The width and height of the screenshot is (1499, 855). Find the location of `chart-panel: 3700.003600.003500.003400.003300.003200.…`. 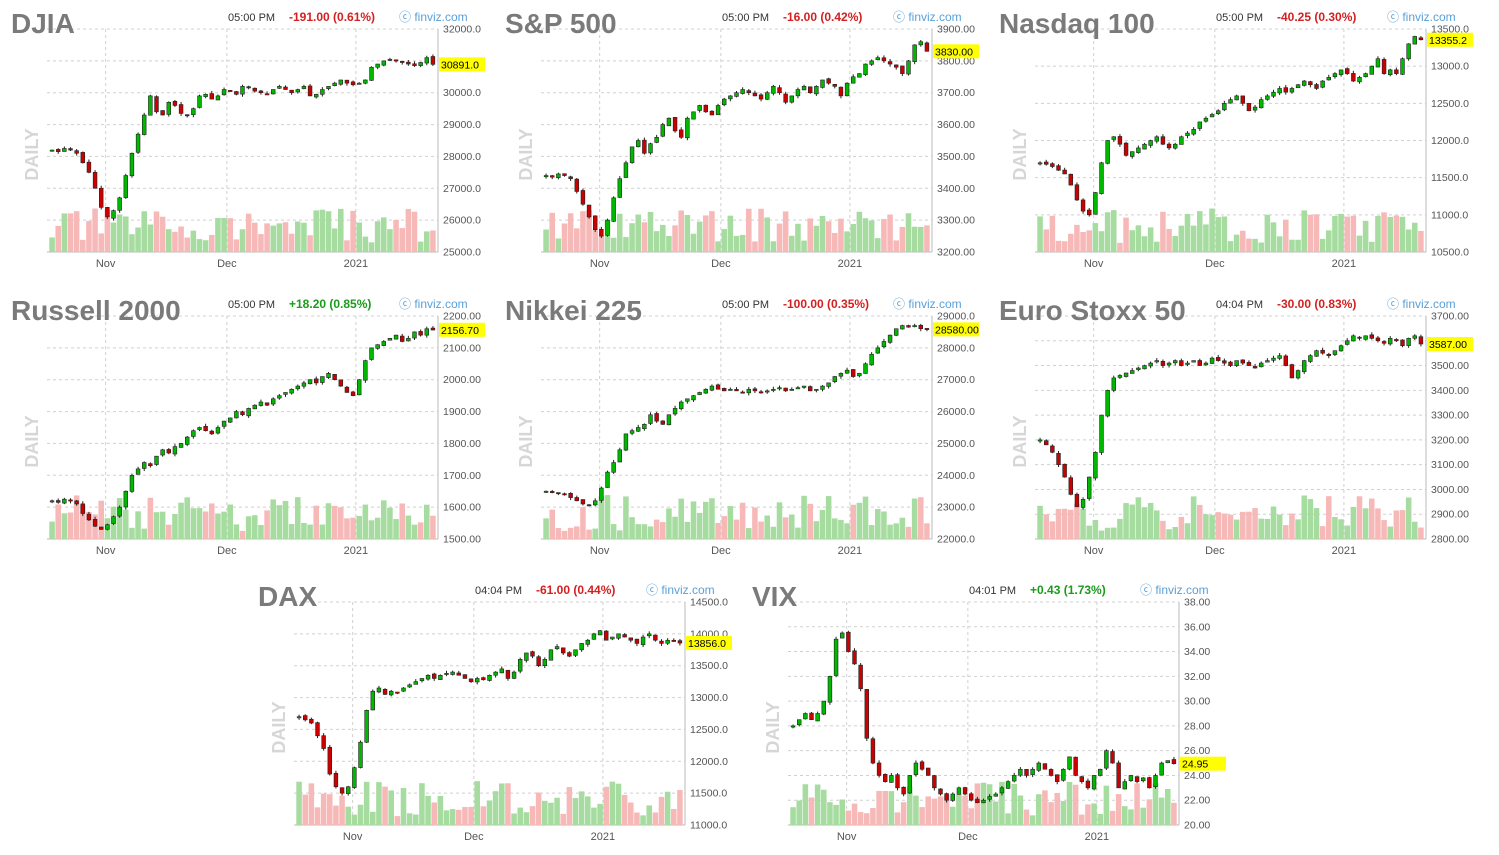

chart-panel: 3700.003600.003500.003400.003300.003200.… is located at coordinates (1235, 428).